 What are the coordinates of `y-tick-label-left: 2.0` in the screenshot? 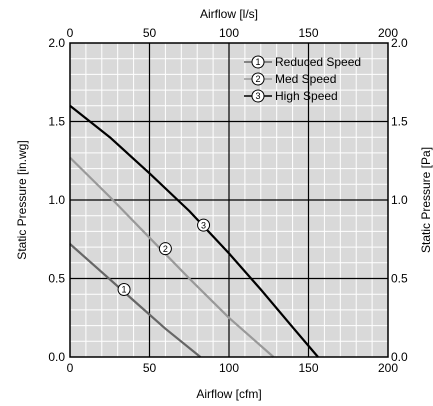 It's located at (56, 43).